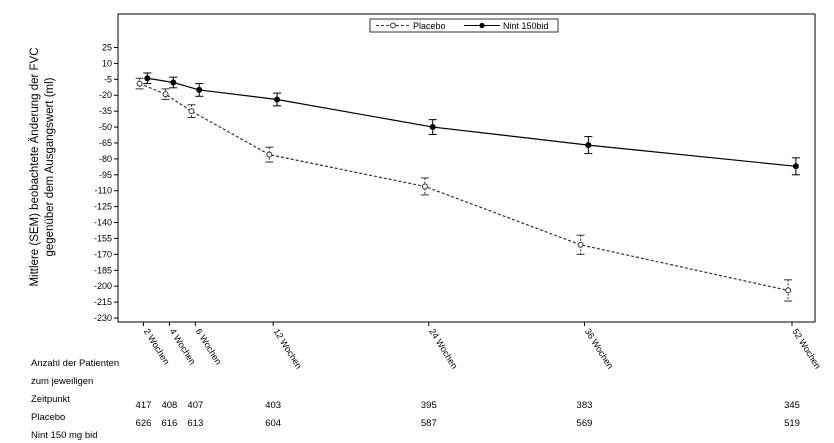 The image size is (834, 443). I want to click on x-tick-label: 2 Wochen, so click(157, 347).